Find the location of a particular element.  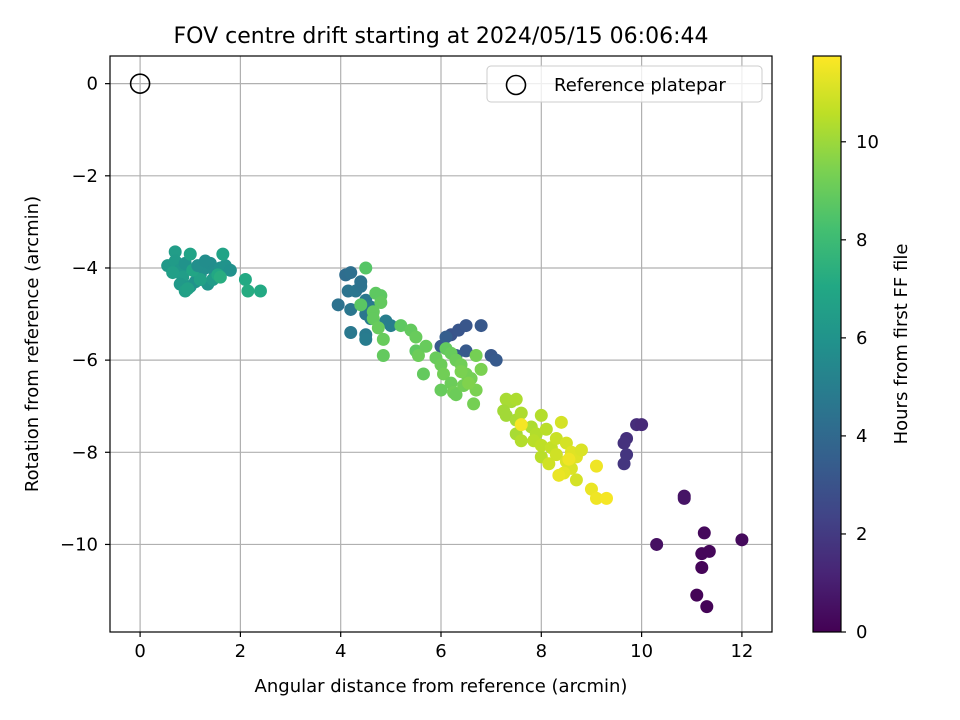

colorbar: 0 2 4 6 8 10 Hours from first FF file is located at coordinates (862, 349).